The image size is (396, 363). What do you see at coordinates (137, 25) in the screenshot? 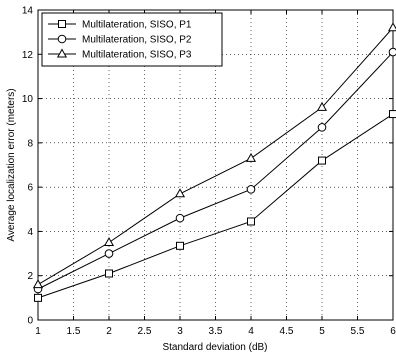
I see `legend-label: Multilateration, SISO, P1` at bounding box center [137, 25].